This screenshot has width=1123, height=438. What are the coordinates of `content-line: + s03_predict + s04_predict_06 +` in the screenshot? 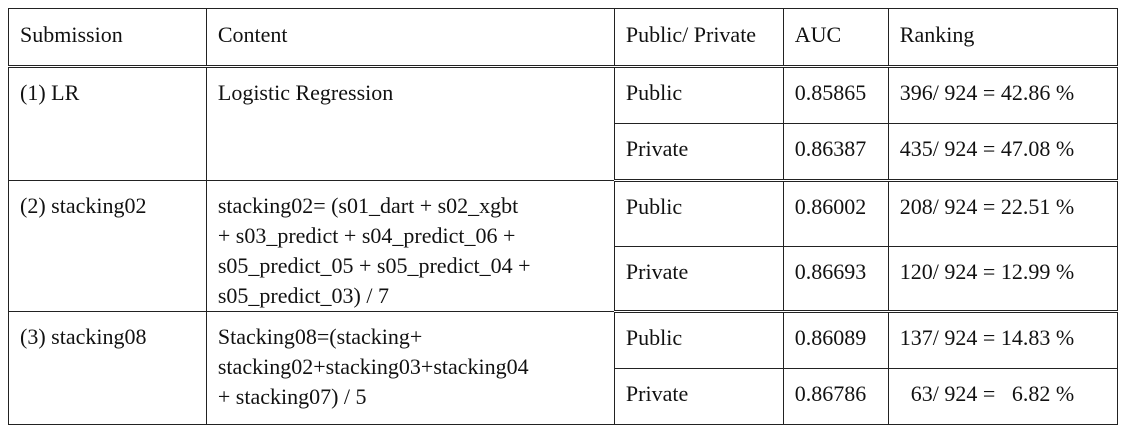 It's located at (366, 235).